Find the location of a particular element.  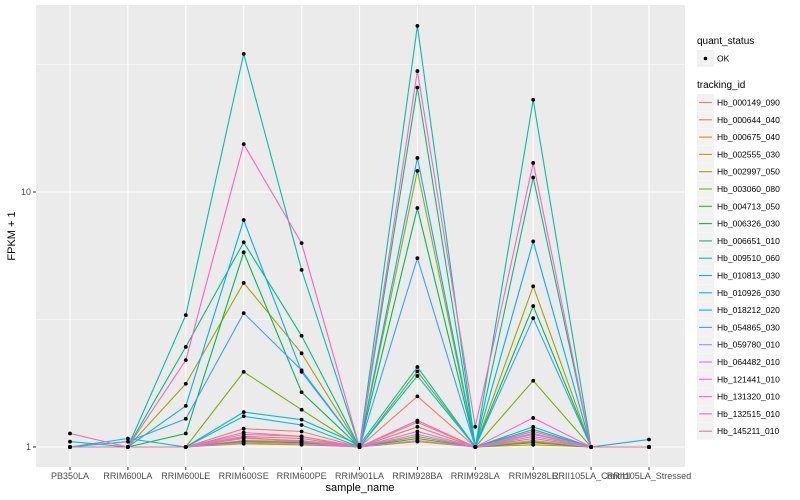

legend-label: Hb_121441_010 is located at coordinates (748, 379).